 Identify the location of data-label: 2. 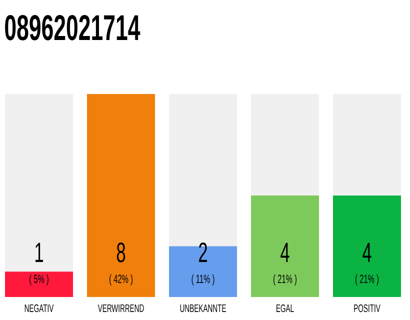
(203, 252).